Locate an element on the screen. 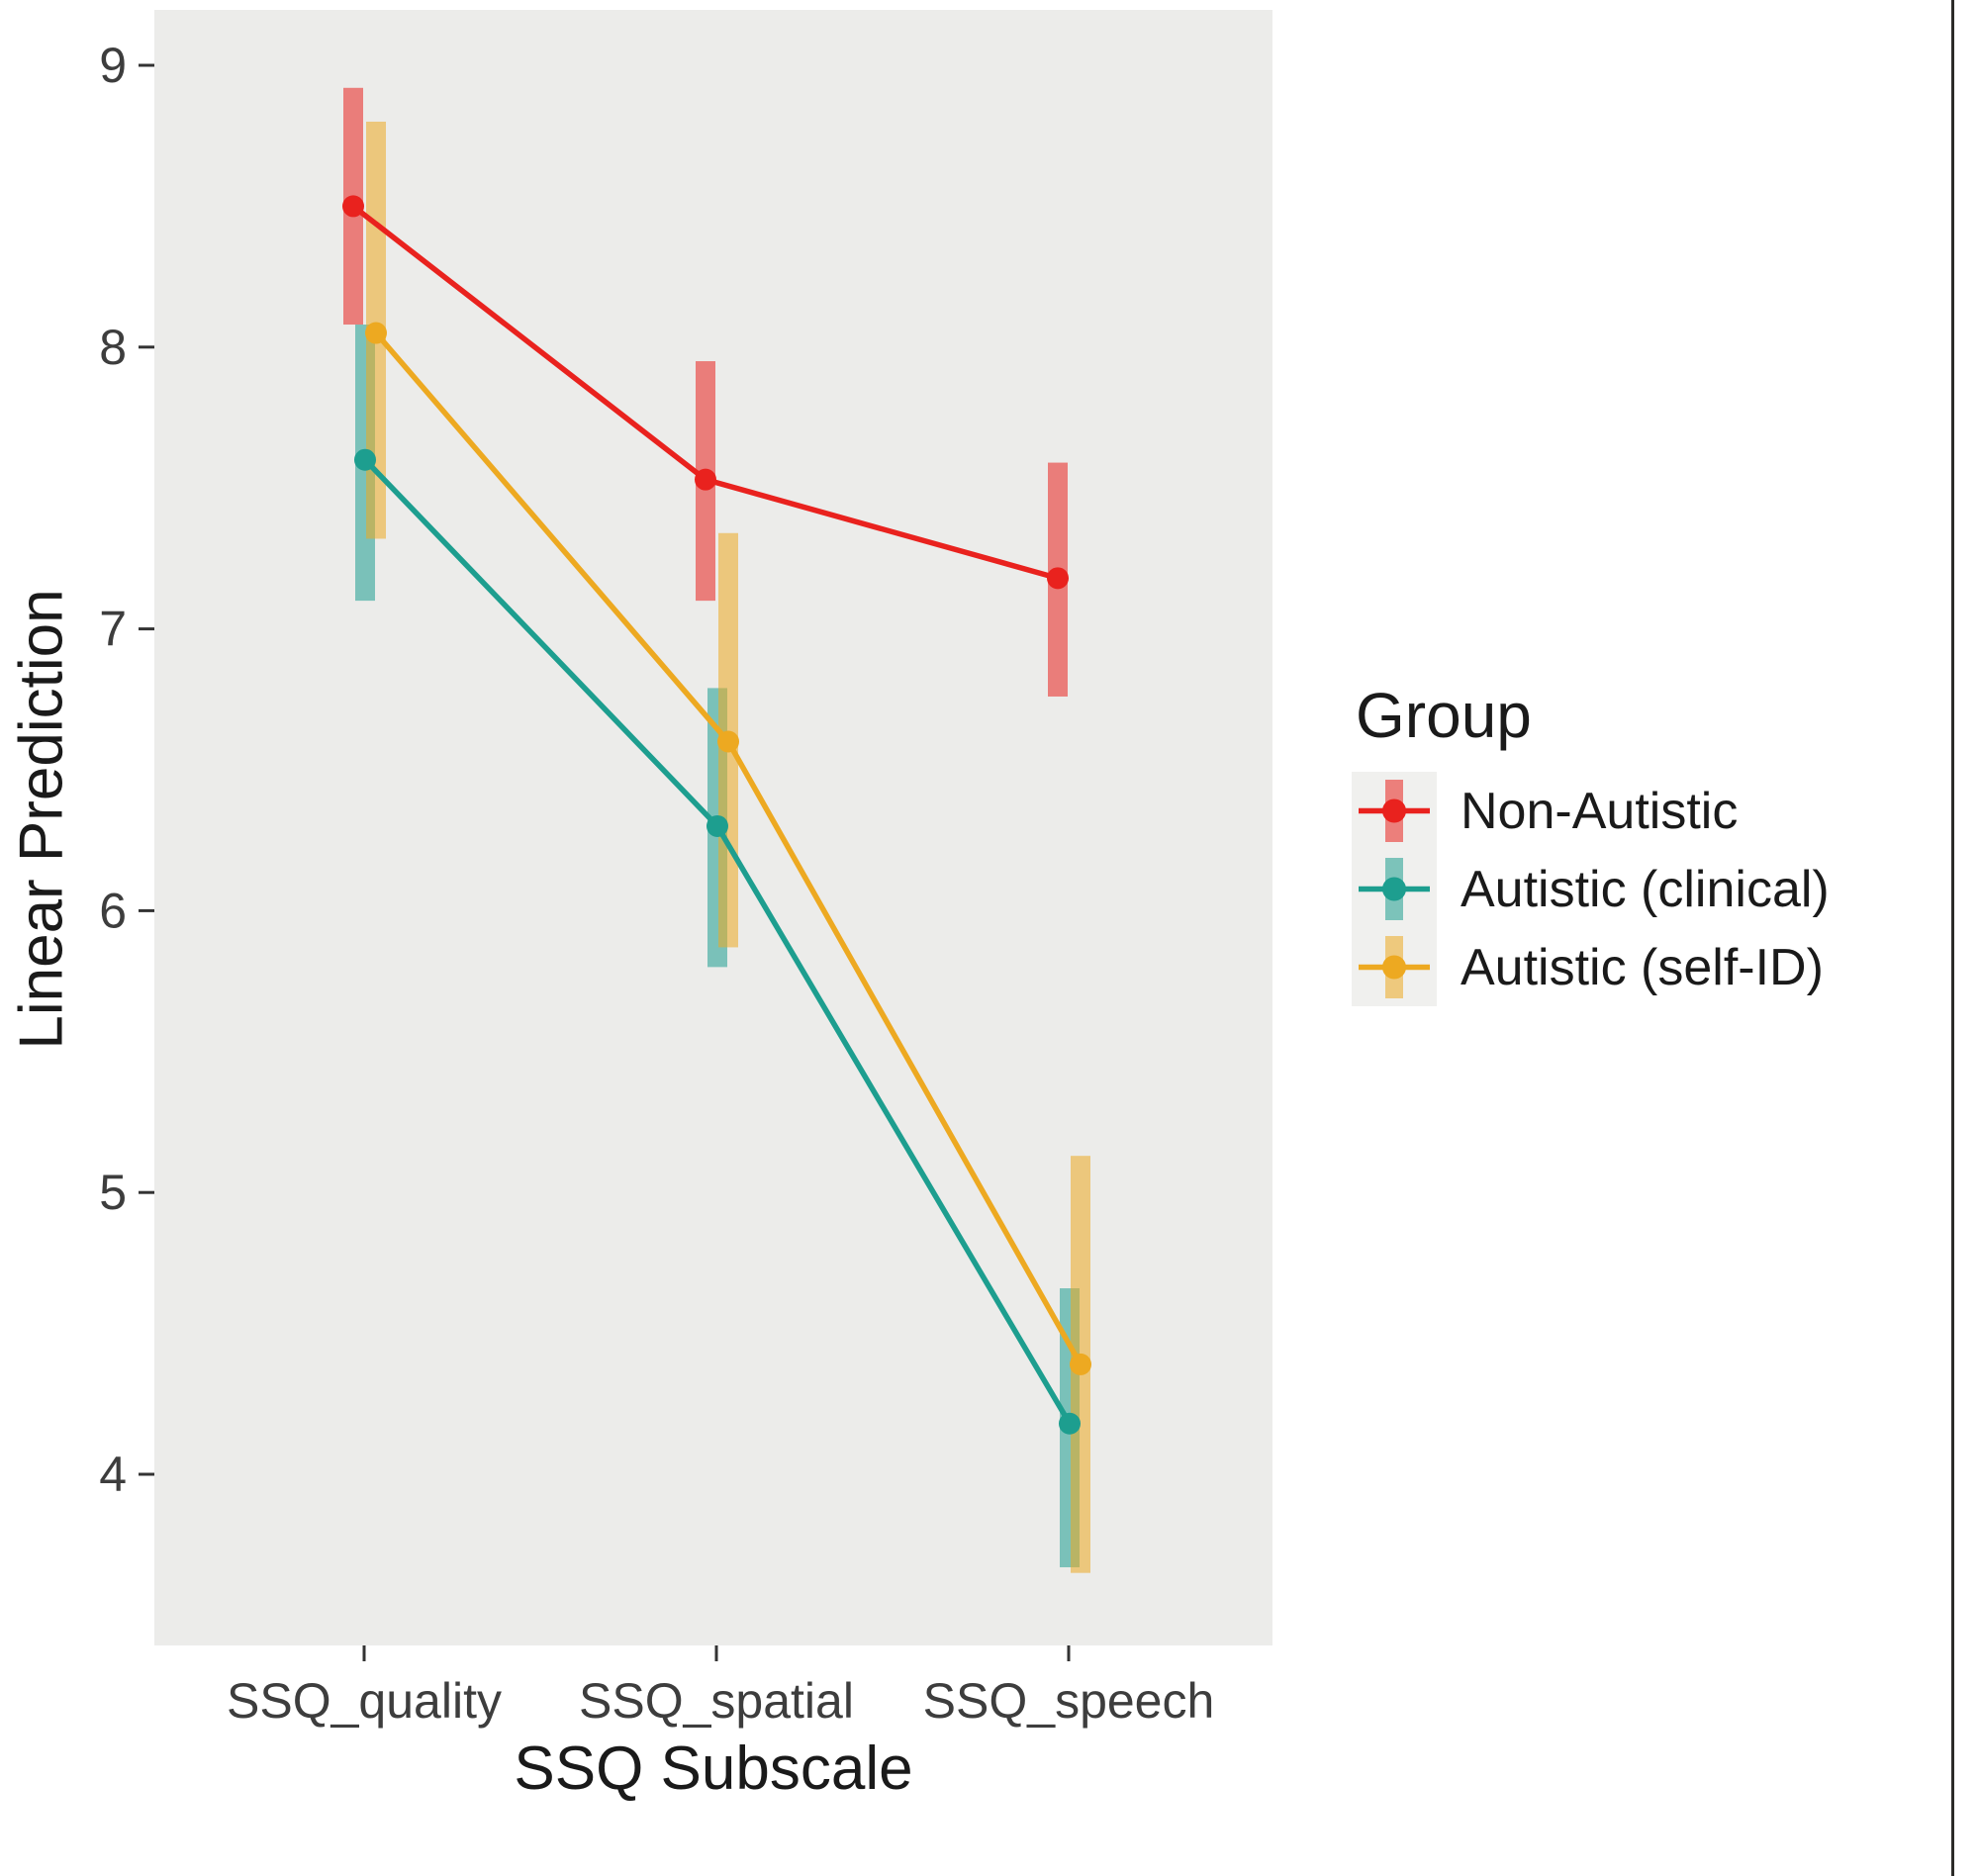 Image resolution: width=1979 pixels, height=1876 pixels. legend-item-autistic-self-id: Autistic (self-ID) is located at coordinates (1591, 967).